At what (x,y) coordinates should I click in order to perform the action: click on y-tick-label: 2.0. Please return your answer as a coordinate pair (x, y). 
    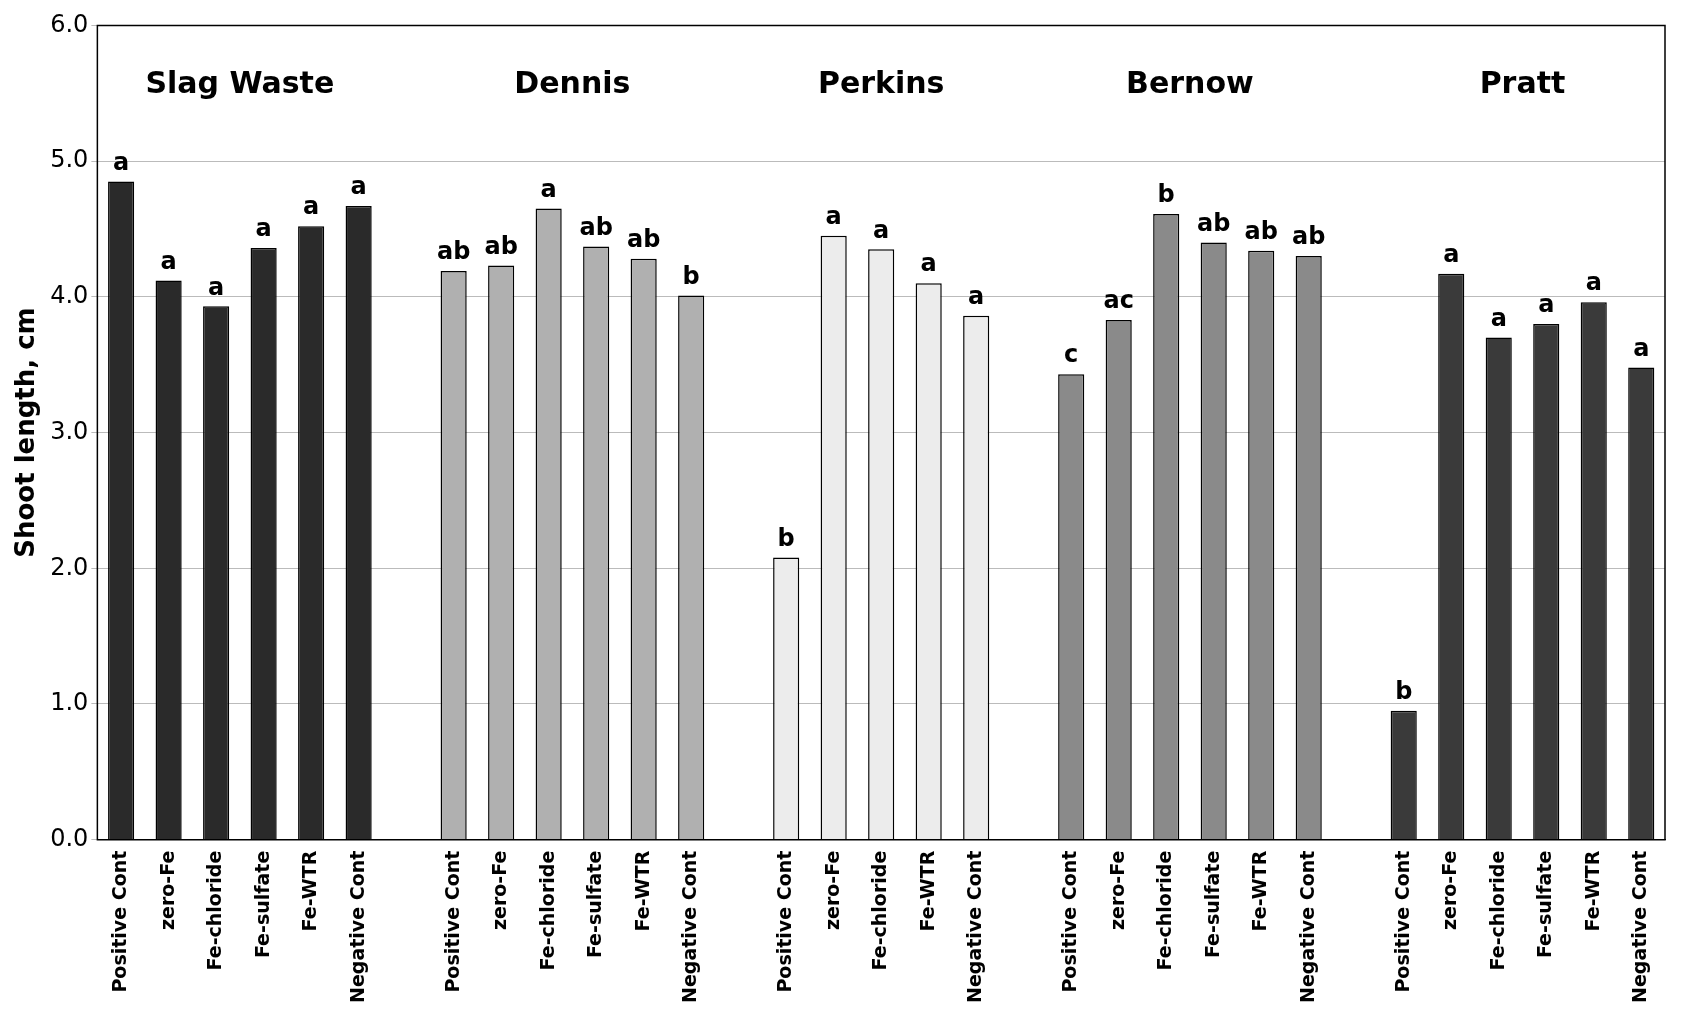
    Looking at the image, I should click on (69, 566).